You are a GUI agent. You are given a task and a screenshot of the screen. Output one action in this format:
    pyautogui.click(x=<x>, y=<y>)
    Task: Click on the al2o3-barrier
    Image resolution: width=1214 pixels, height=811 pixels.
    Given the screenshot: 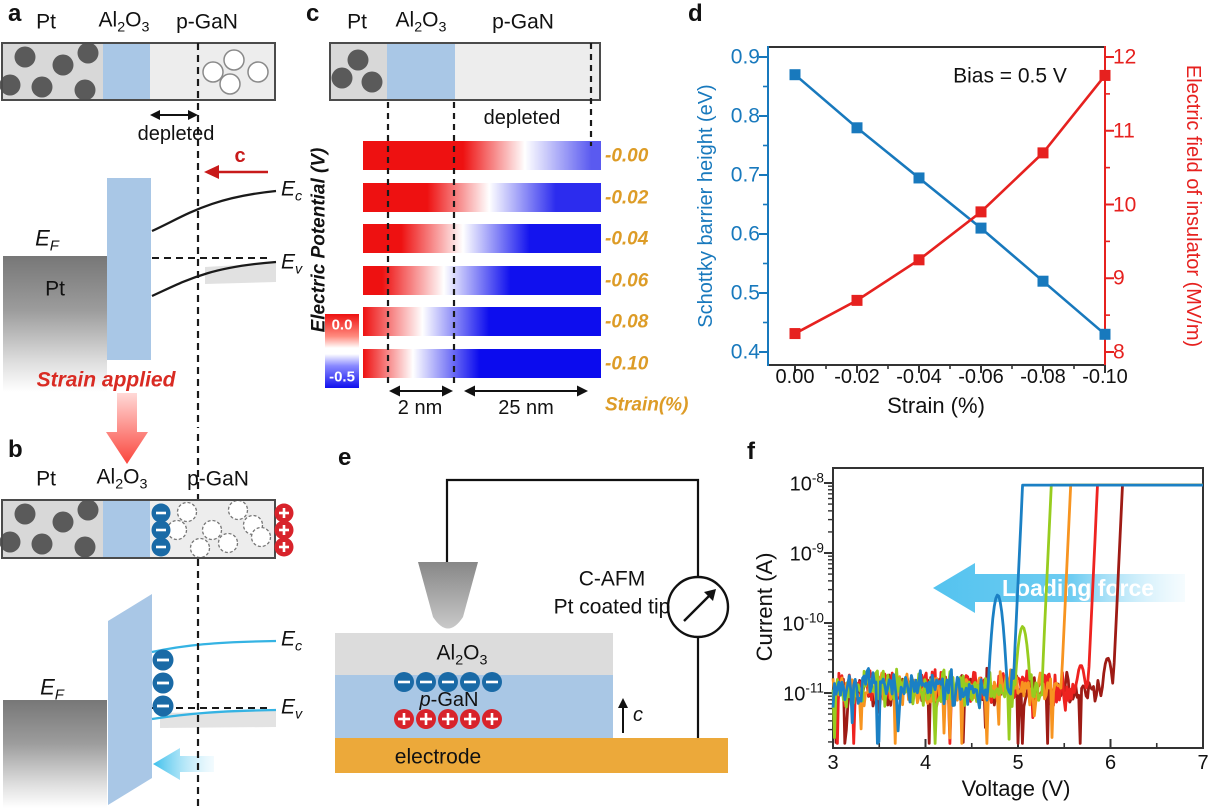 What is the action you would take?
    pyautogui.click(x=129, y=269)
    